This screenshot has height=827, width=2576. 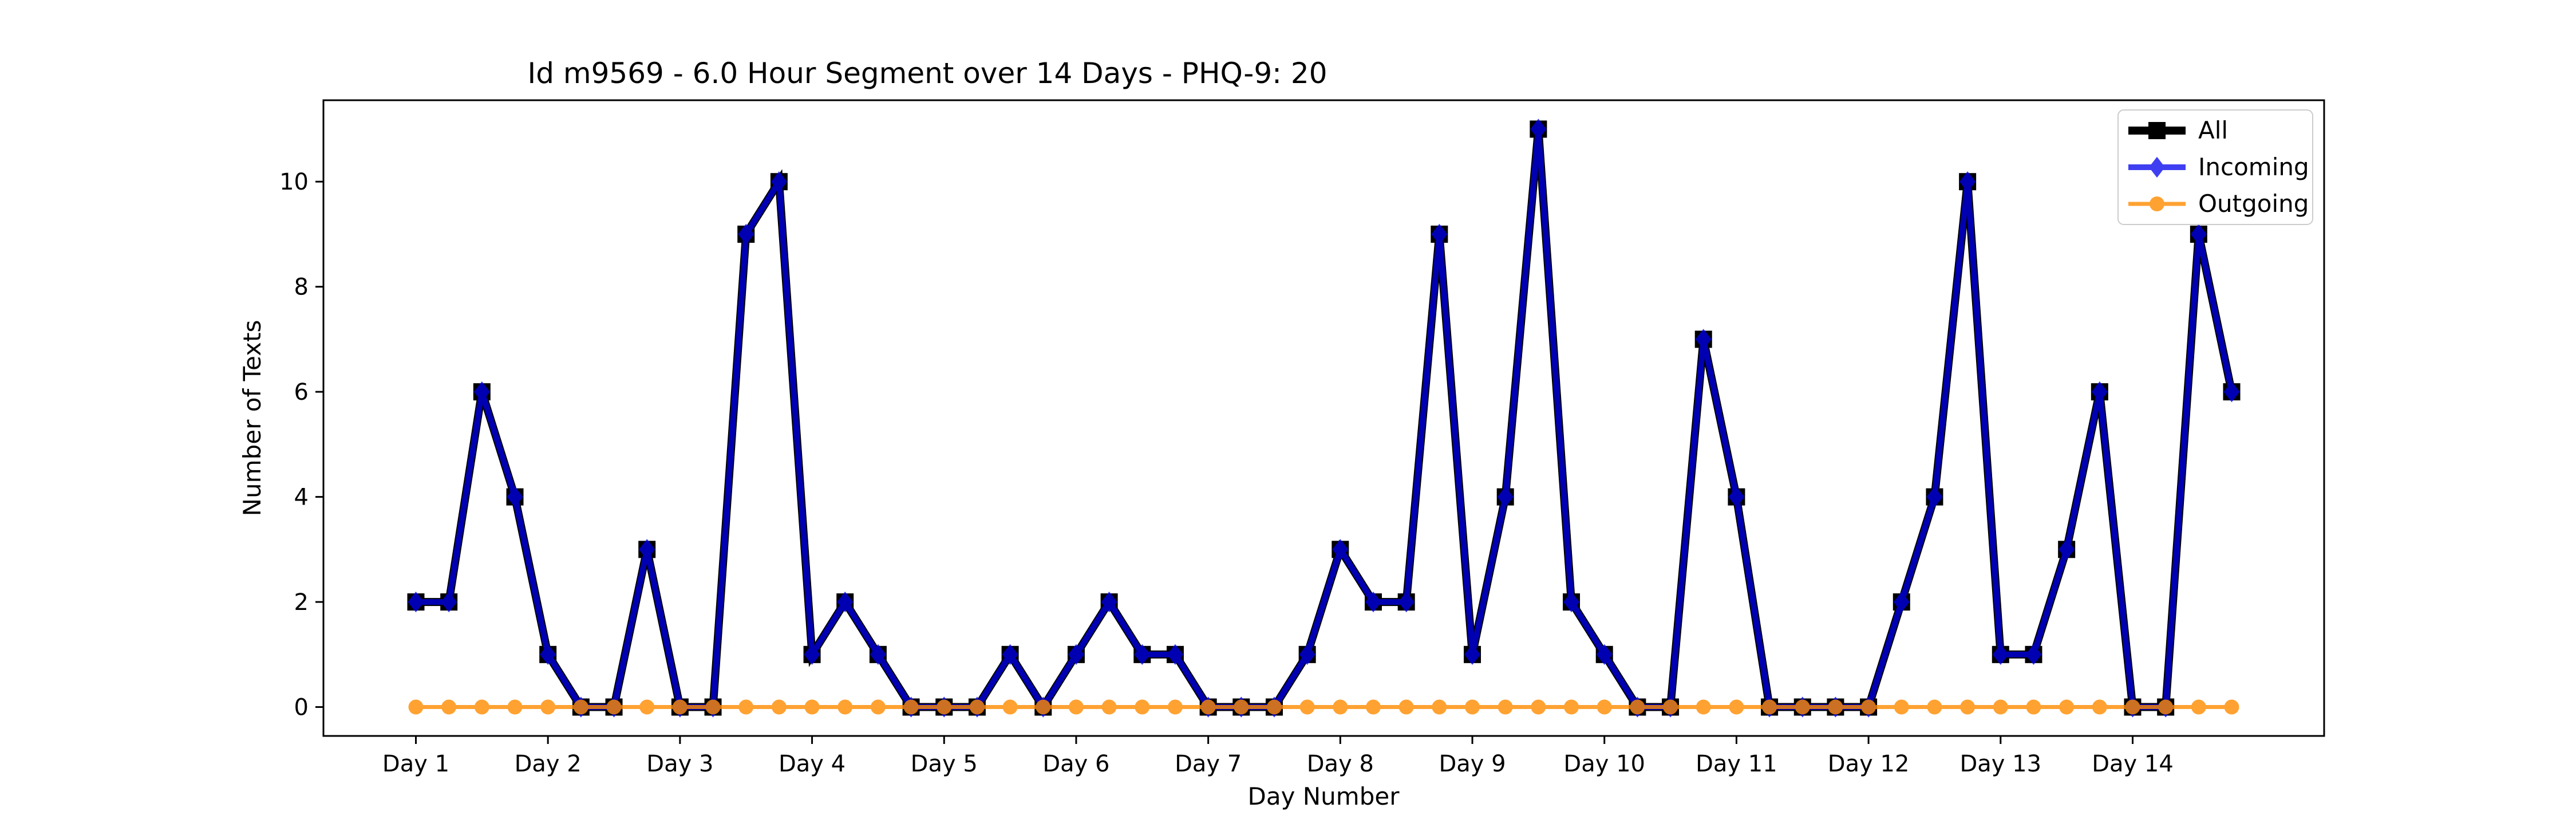 I want to click on legend-label: Outgoing, so click(x=2253, y=204).